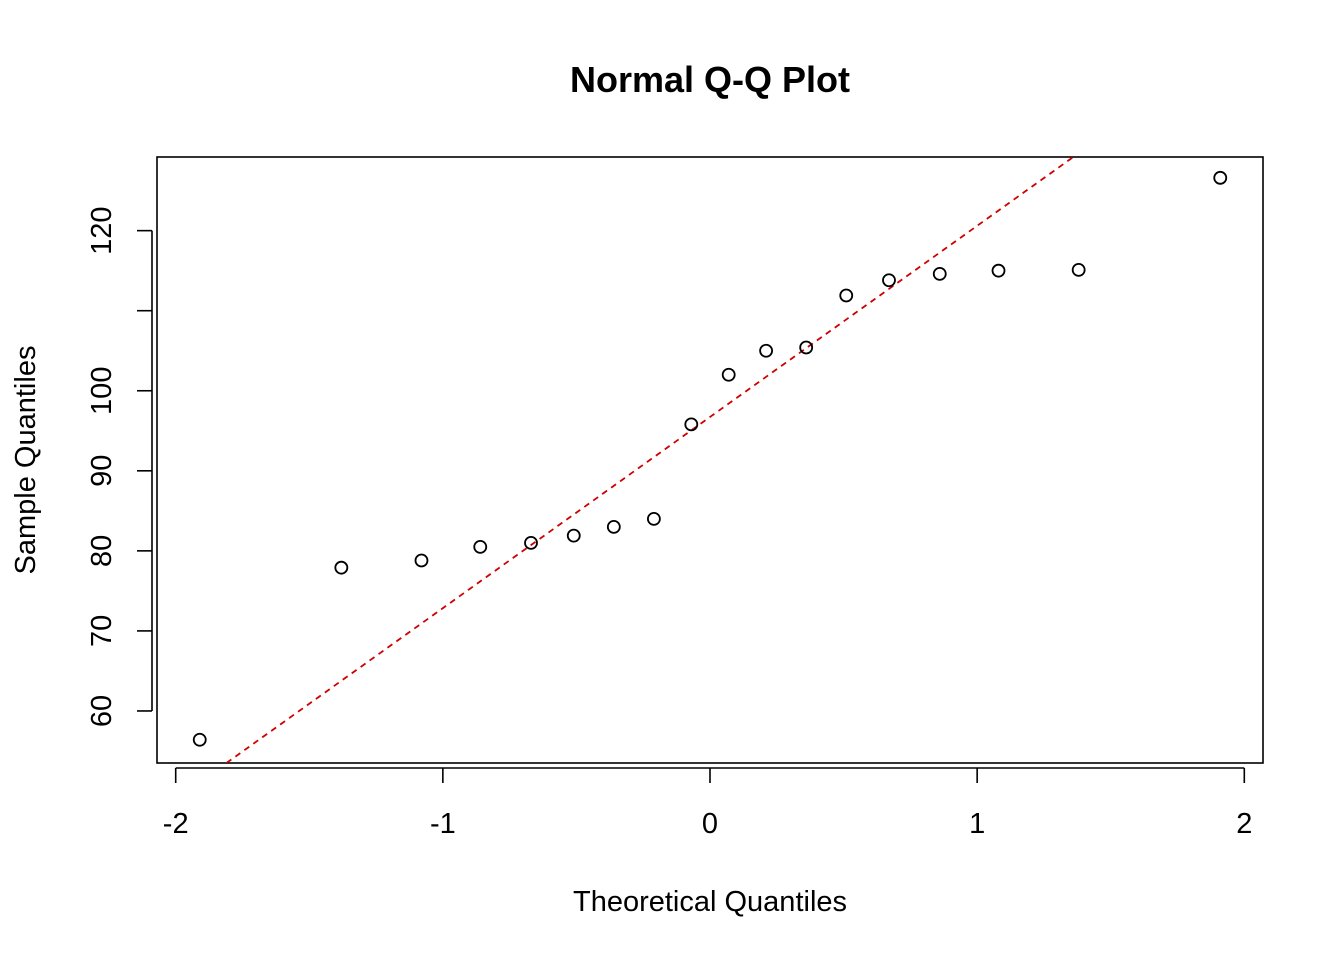 The width and height of the screenshot is (1344, 960). Describe the element at coordinates (102, 631) in the screenshot. I see `y-tick-label: 70` at that location.